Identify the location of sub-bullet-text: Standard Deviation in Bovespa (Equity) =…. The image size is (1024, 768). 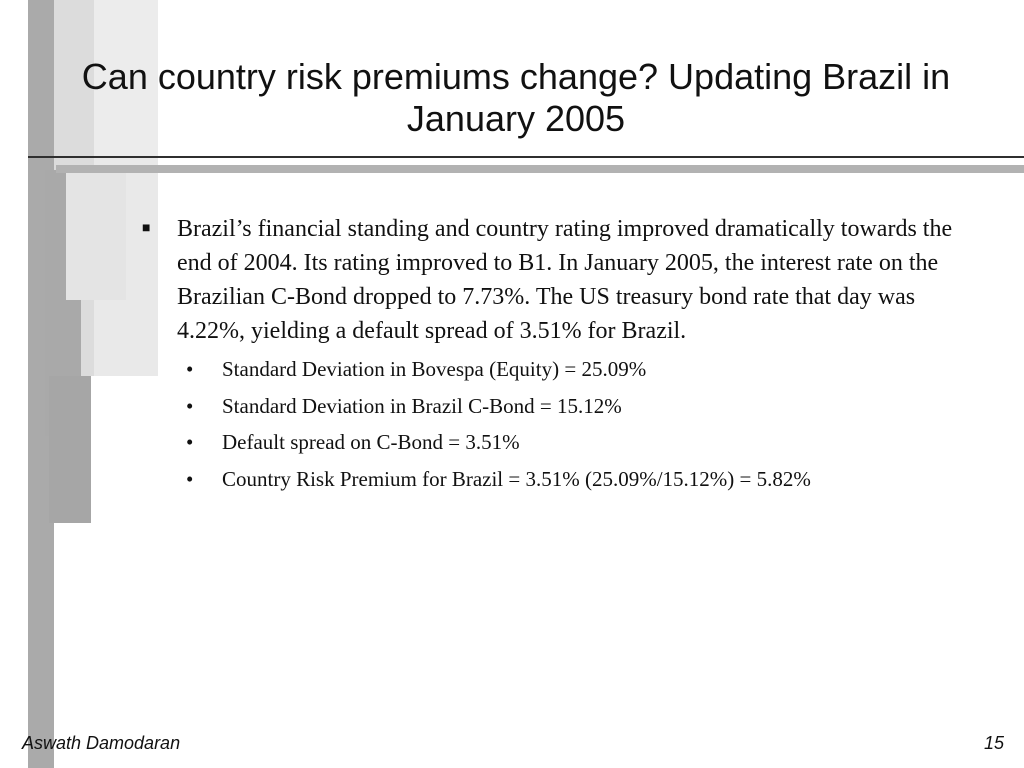
(434, 369).